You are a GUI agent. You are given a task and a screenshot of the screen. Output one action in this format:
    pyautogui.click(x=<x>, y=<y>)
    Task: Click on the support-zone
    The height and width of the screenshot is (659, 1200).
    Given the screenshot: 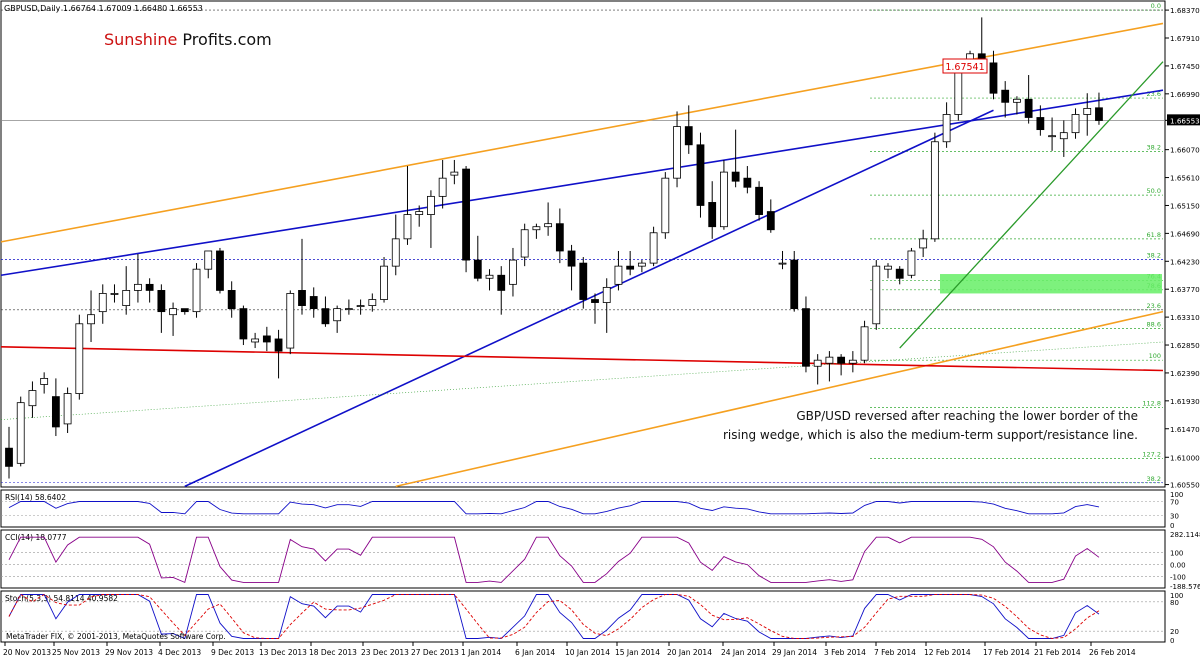 What is the action you would take?
    pyautogui.click(x=1051, y=284)
    